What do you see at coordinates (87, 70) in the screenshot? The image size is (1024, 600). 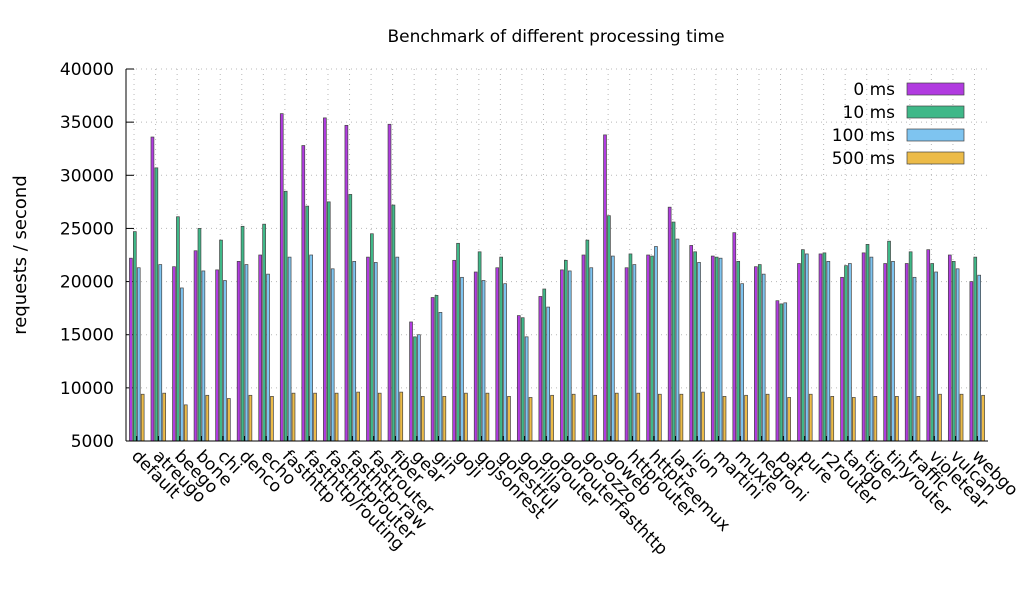 I see `y-tick-label: 40000` at bounding box center [87, 70].